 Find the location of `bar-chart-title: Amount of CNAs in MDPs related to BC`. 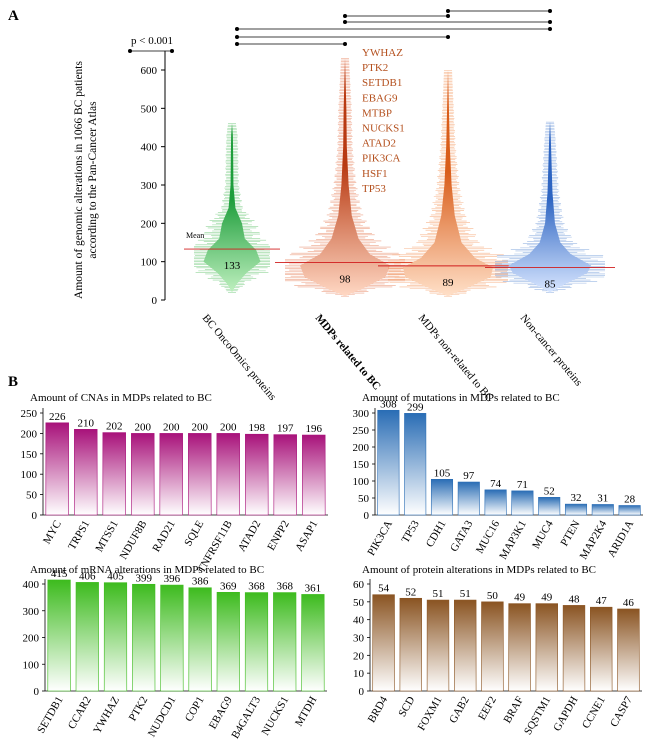

bar-chart-title: Amount of CNAs in MDPs related to BC is located at coordinates (121, 398).